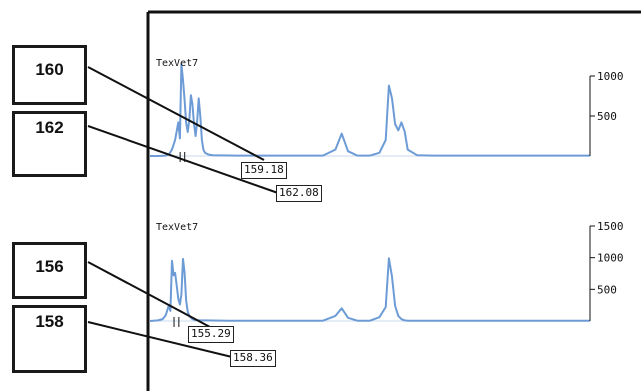  I want to click on allele-call-box: 162, so click(49, 144).